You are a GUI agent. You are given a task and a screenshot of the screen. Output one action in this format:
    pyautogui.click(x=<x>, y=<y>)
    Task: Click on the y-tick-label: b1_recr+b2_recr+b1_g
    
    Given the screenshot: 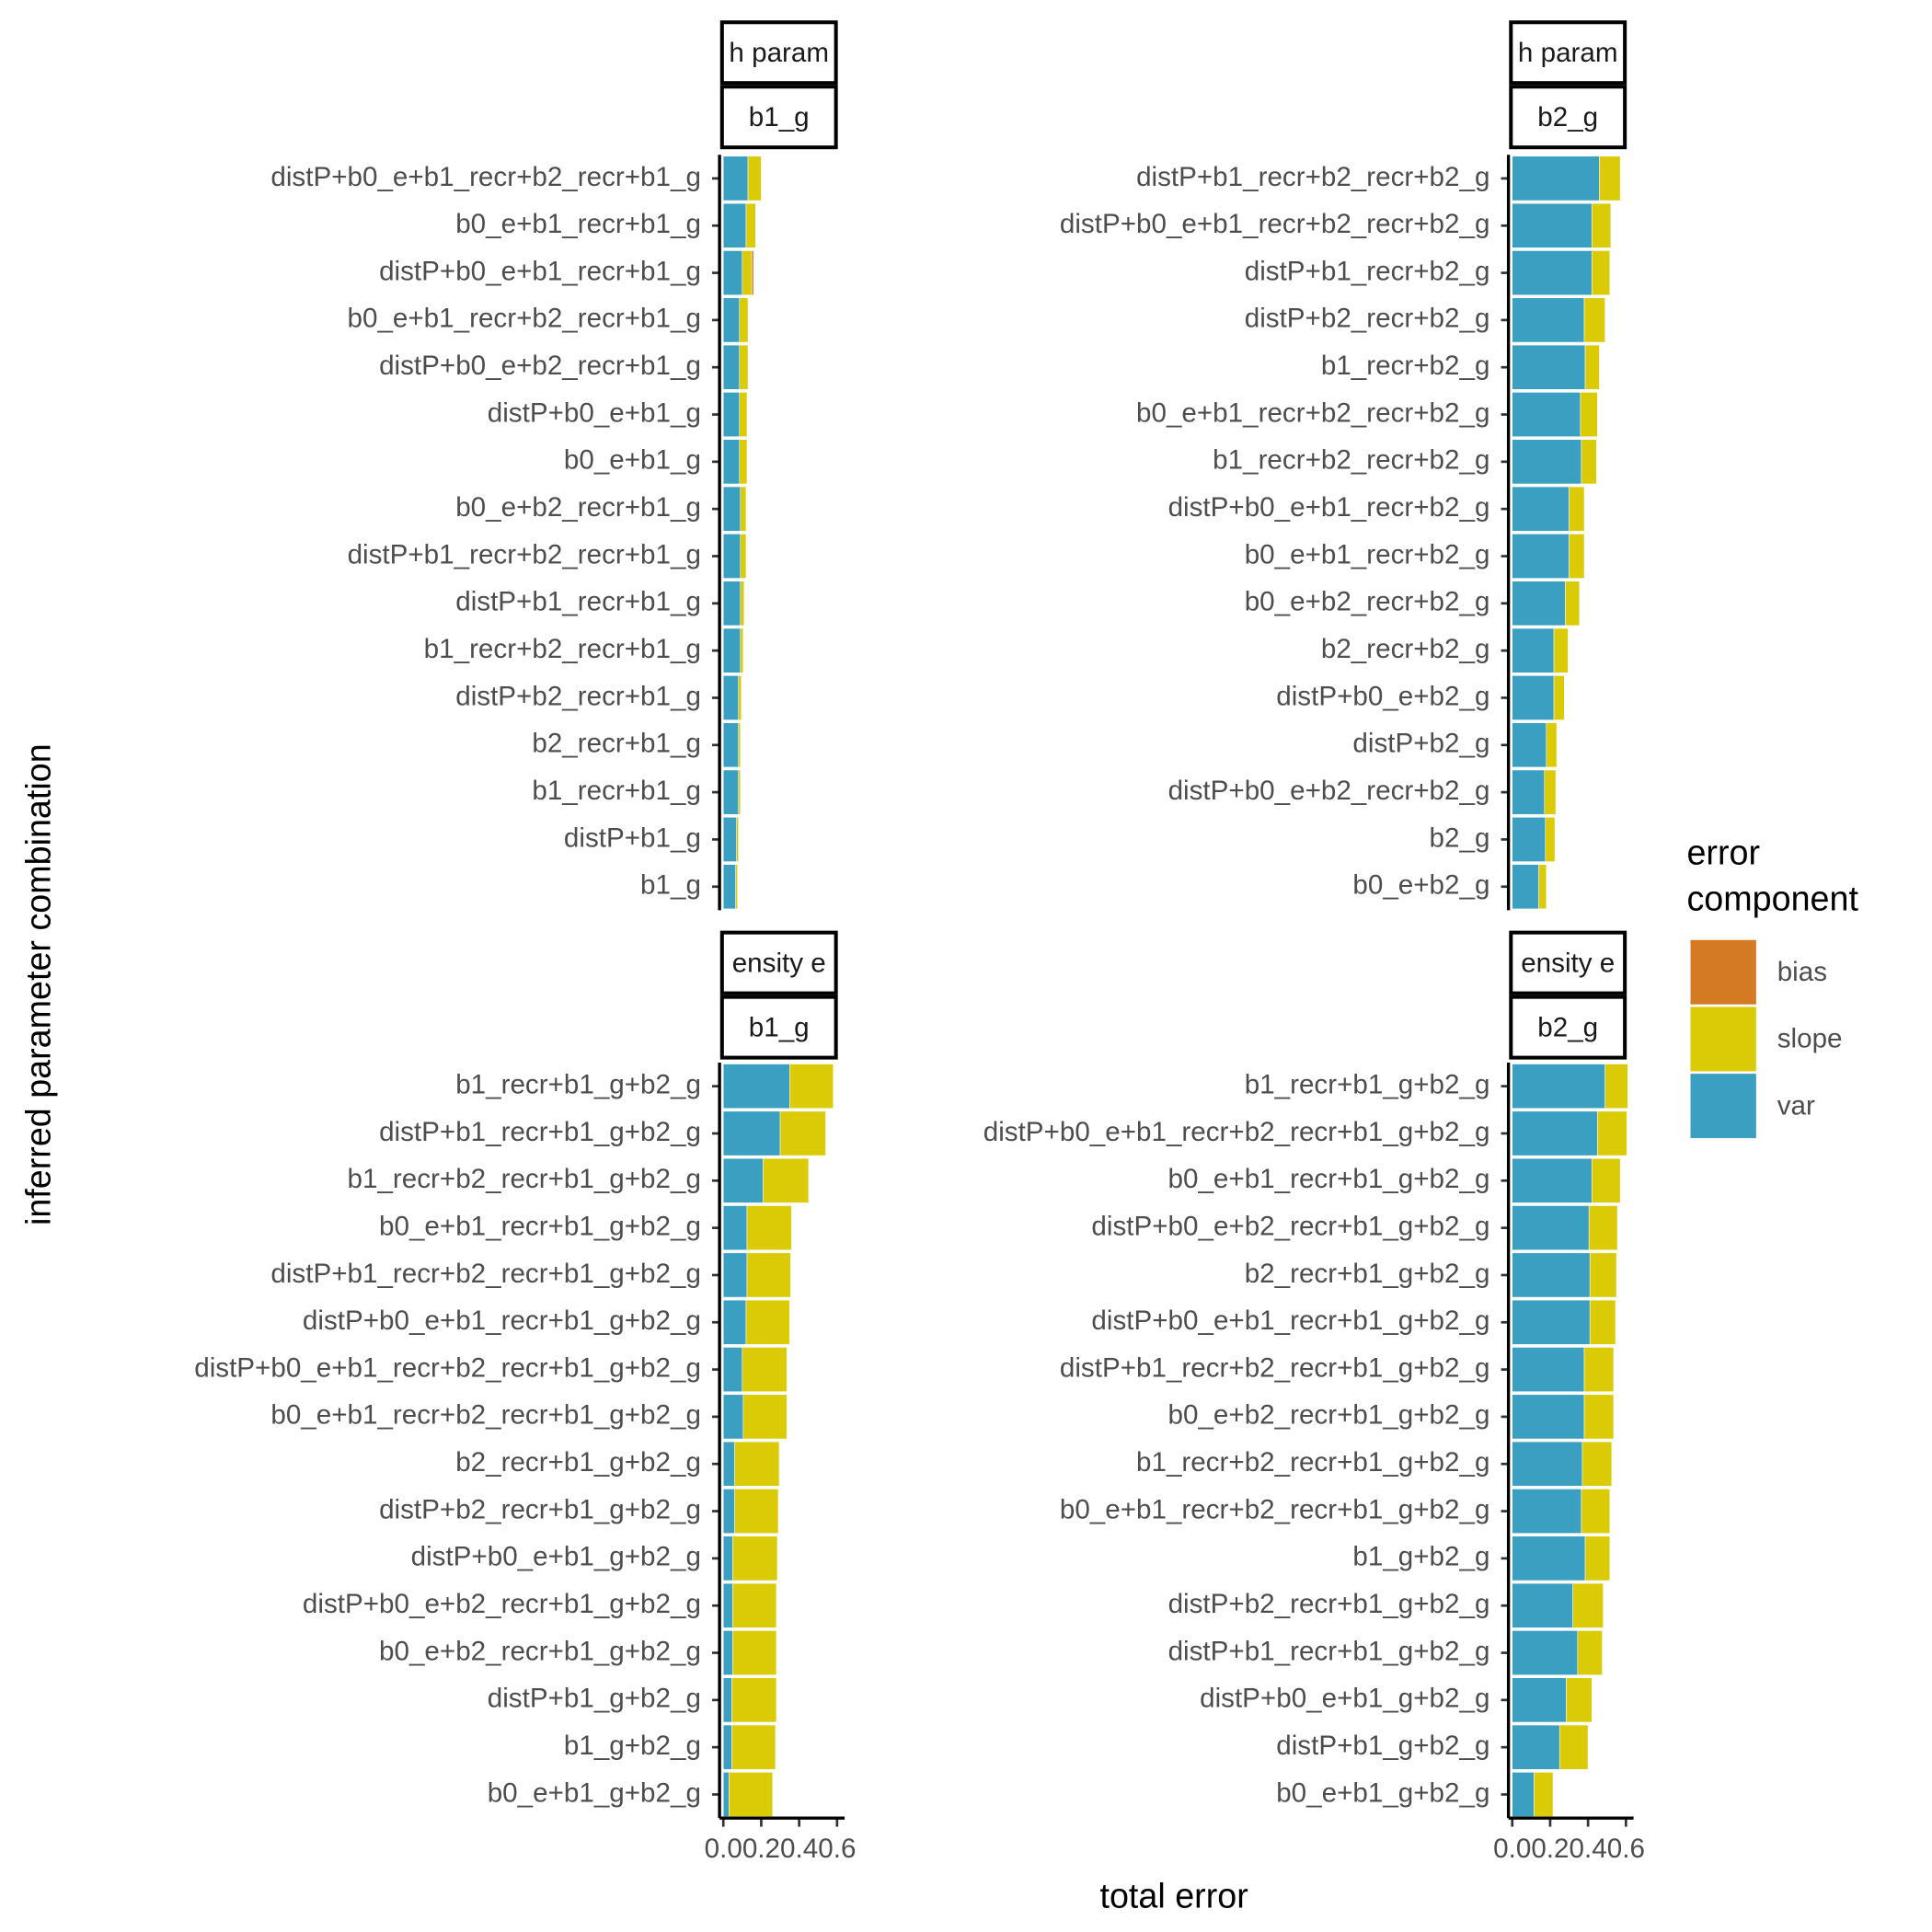 What is the action you would take?
    pyautogui.click(x=562, y=649)
    